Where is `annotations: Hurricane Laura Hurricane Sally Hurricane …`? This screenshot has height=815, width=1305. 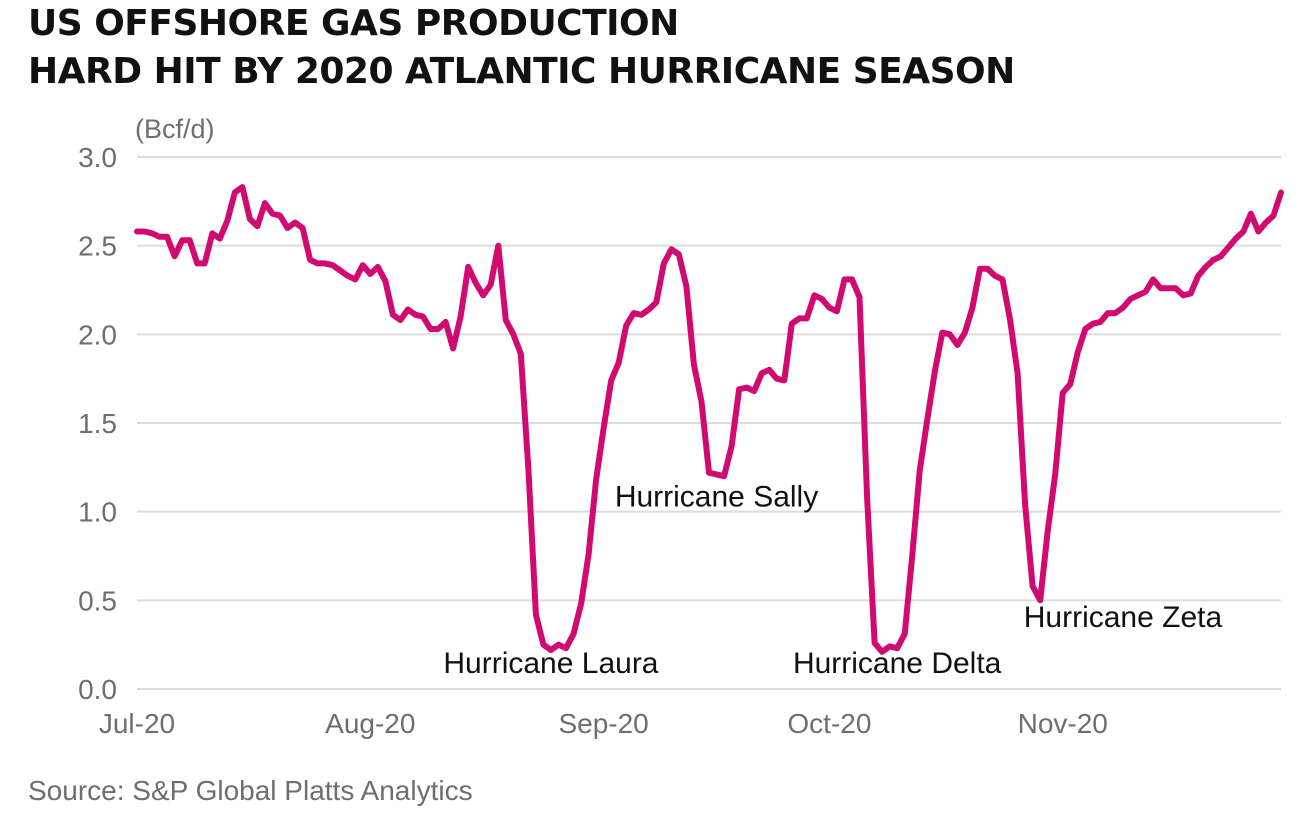
annotations: Hurricane Laura Hurricane Sally Hurricane … is located at coordinates (832, 580).